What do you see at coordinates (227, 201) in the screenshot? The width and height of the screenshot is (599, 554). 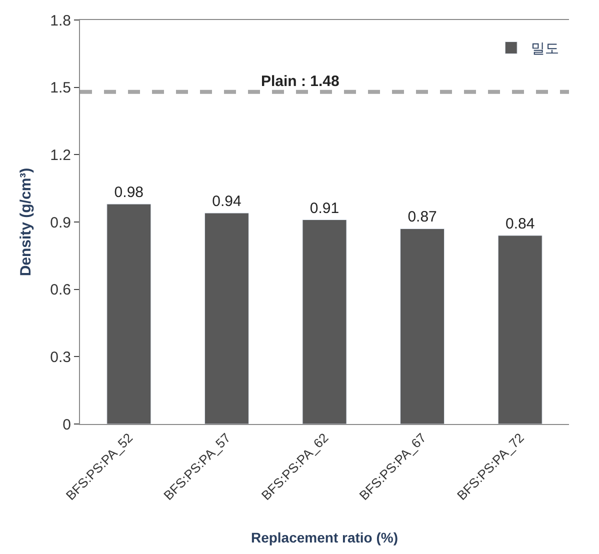 I see `data-label: 0.94` at bounding box center [227, 201].